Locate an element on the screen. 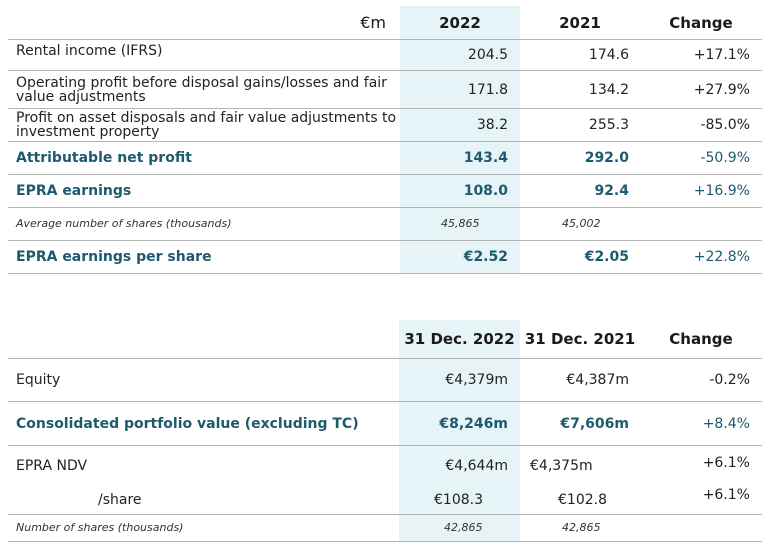 The width and height of the screenshot is (770, 550). value-2021: 134.2 is located at coordinates (608, 89).